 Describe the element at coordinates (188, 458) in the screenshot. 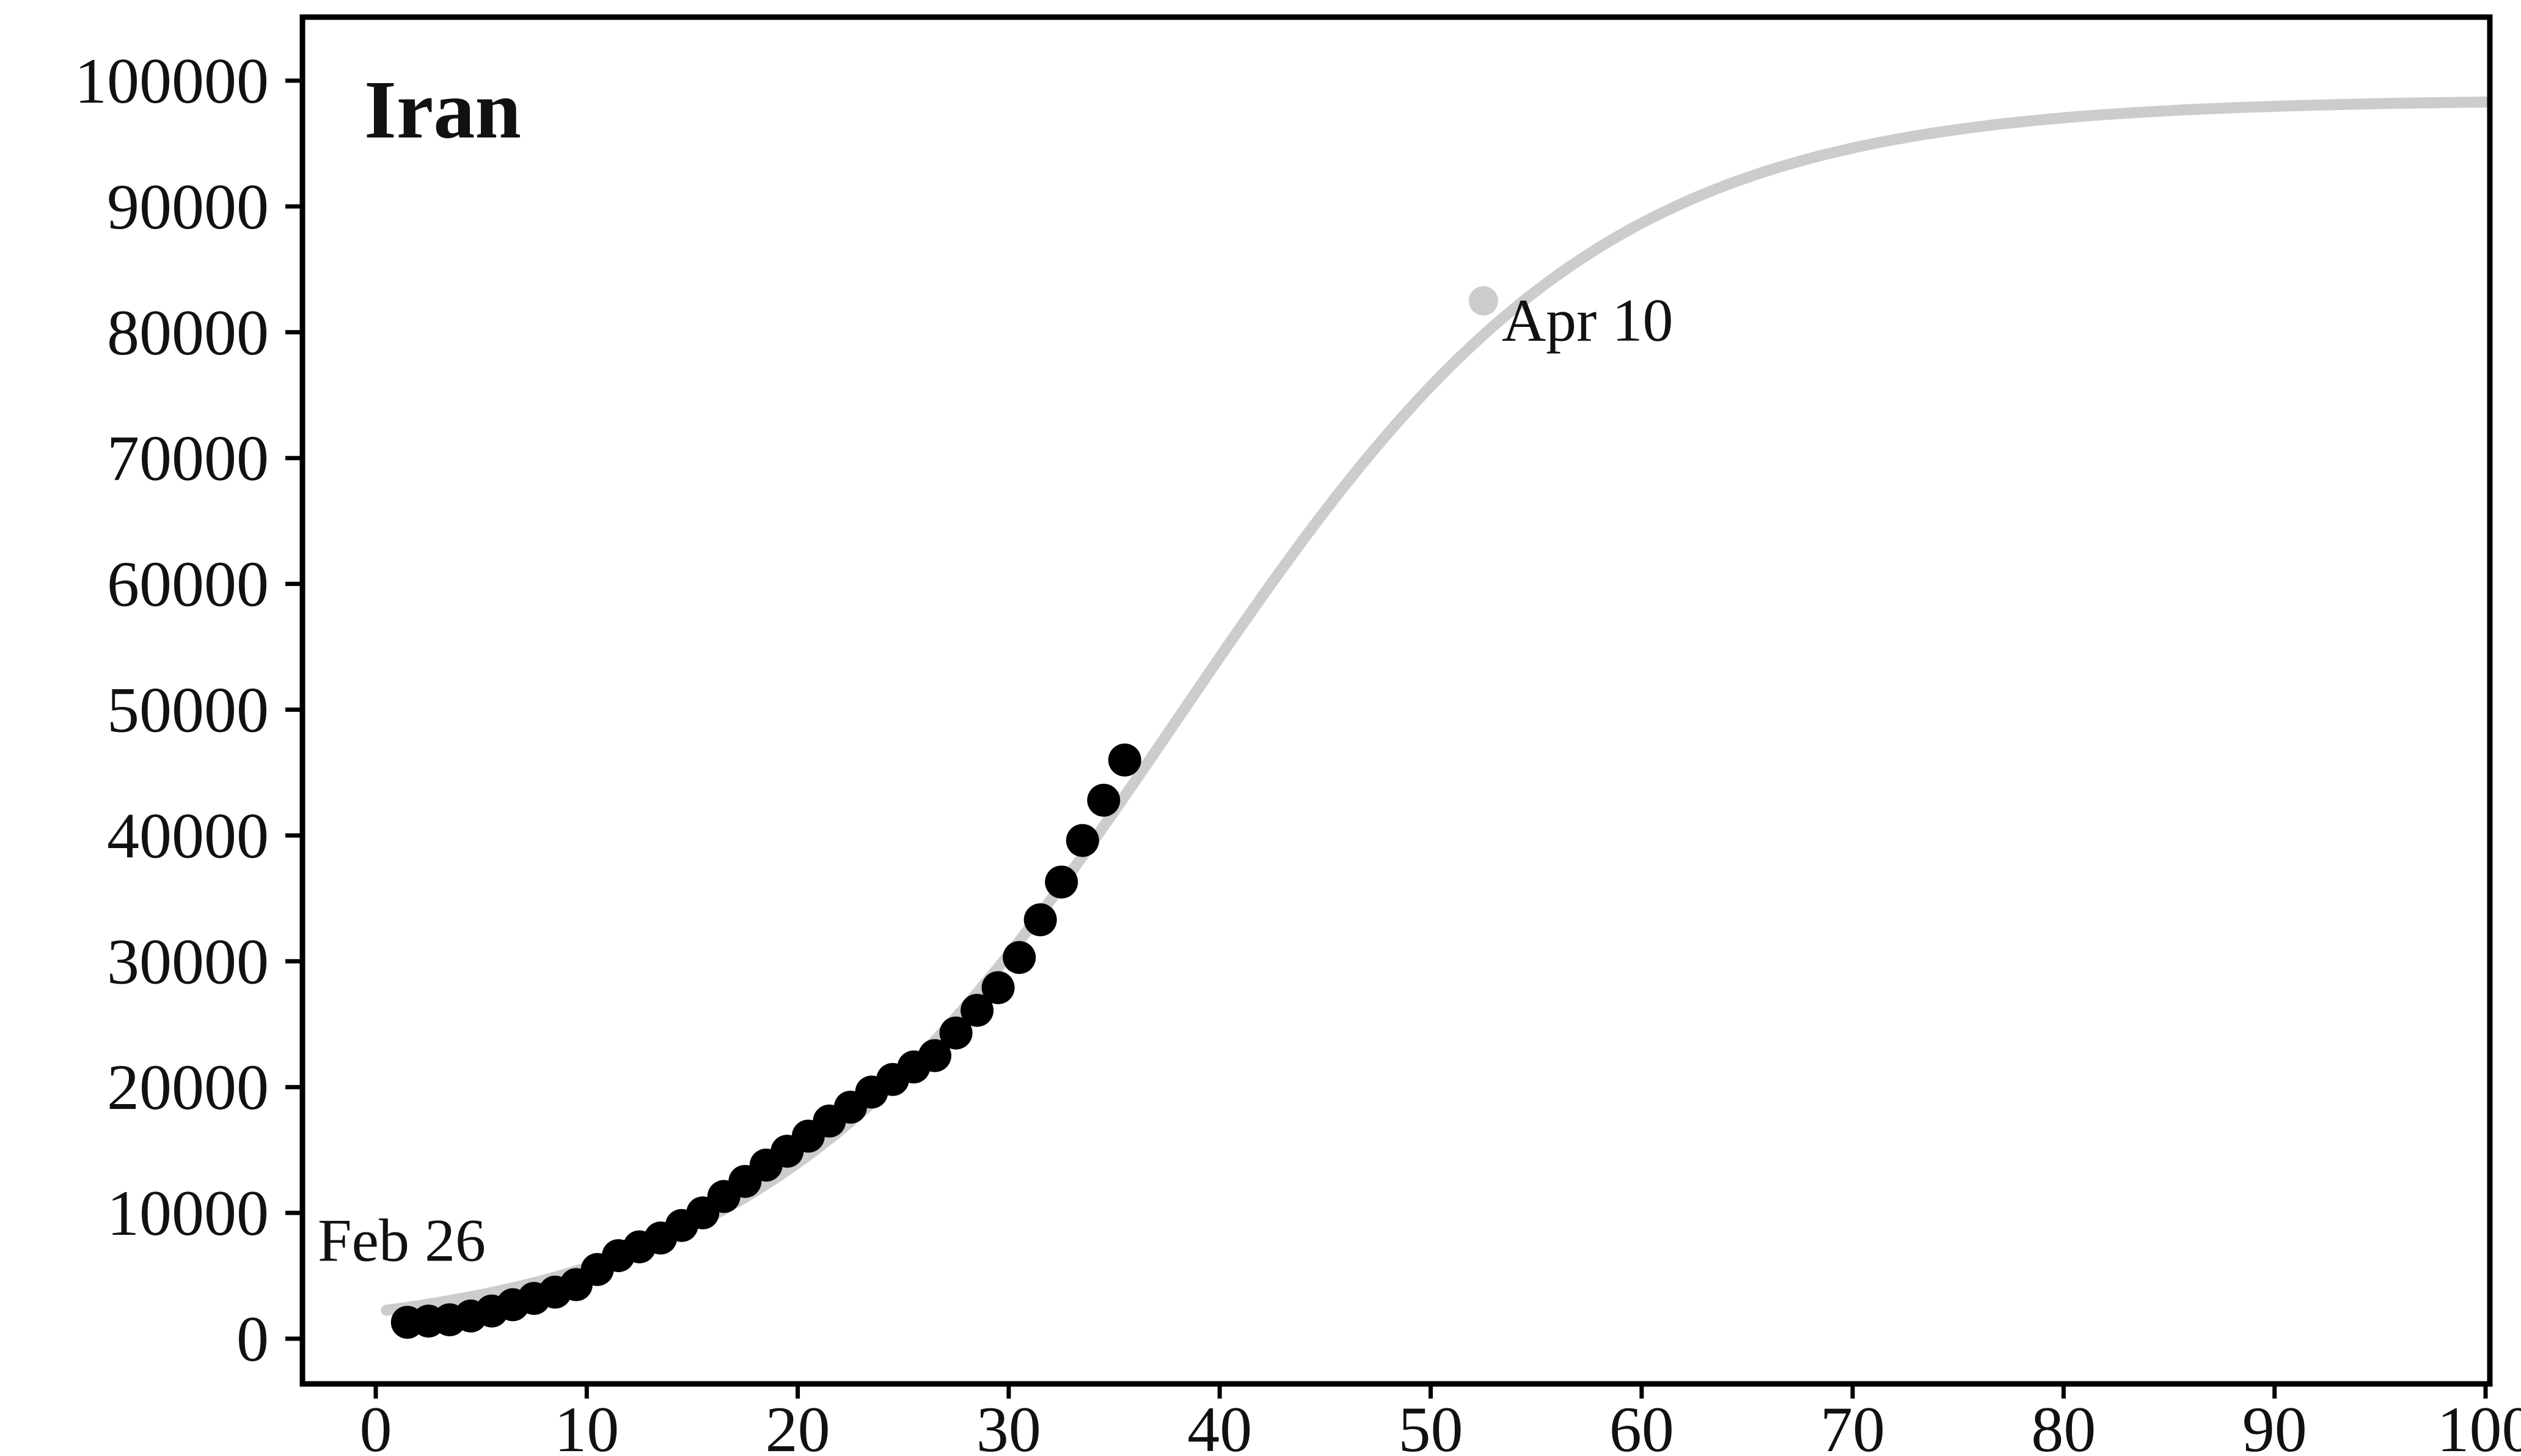

I see `y-tick-label: 70000` at that location.